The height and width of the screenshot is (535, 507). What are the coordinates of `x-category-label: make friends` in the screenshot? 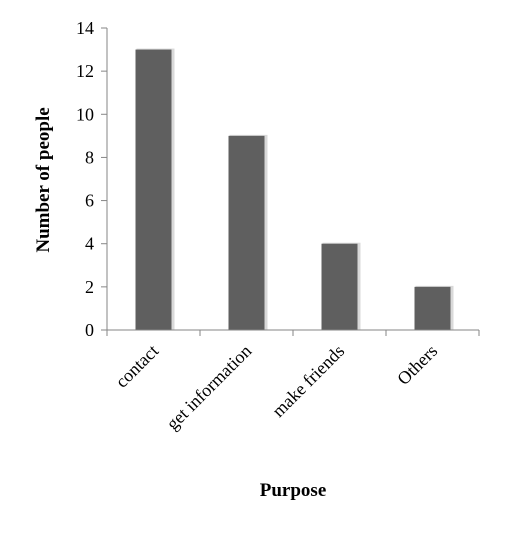 It's located at (308, 381).